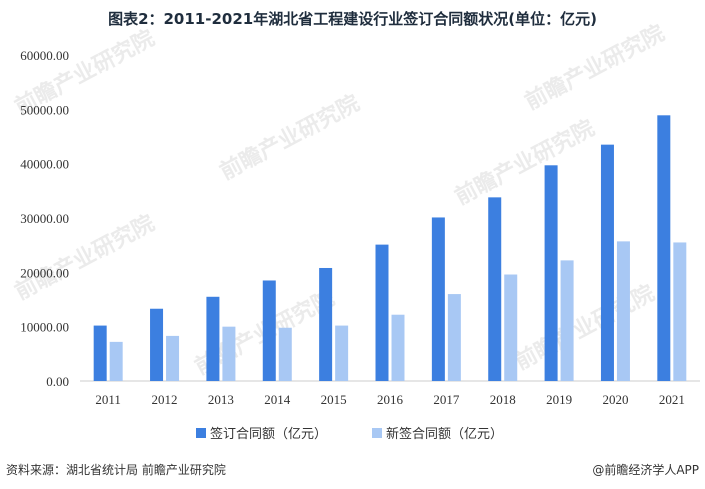 The height and width of the screenshot is (489, 705). I want to click on x-tick-label: 2012, so click(165, 399).